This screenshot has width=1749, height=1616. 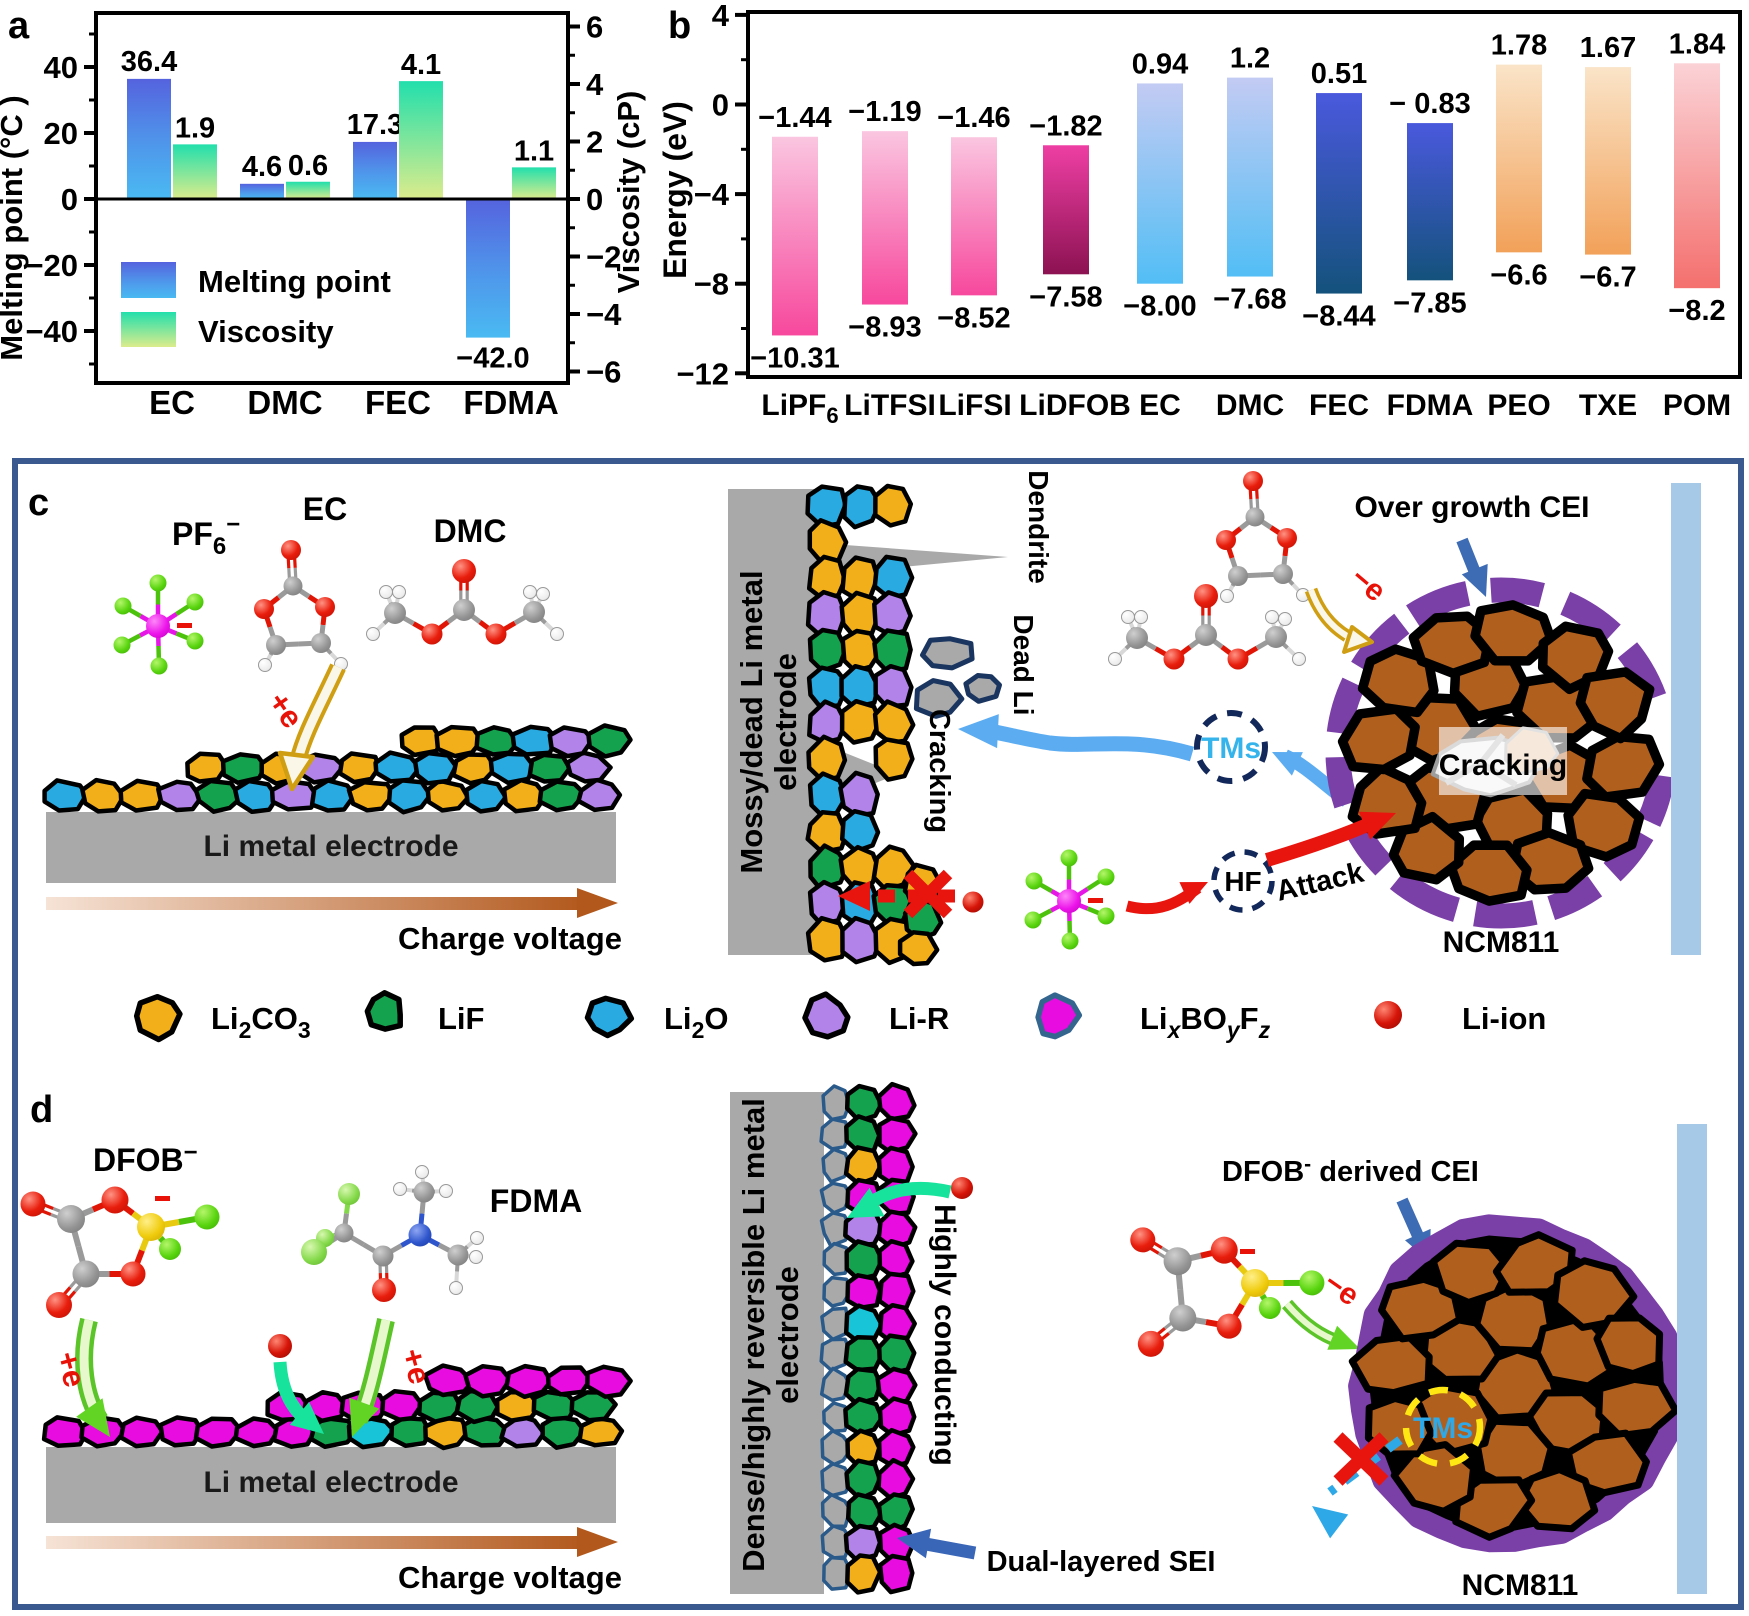 I want to click on svg-text: Melting point, so click(x=294, y=281).